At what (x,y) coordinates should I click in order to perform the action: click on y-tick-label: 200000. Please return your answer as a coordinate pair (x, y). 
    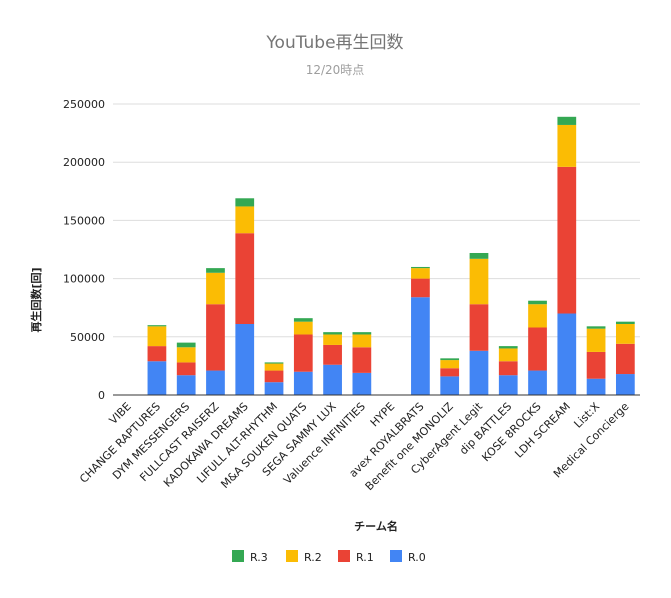
    Looking at the image, I should click on (84, 162).